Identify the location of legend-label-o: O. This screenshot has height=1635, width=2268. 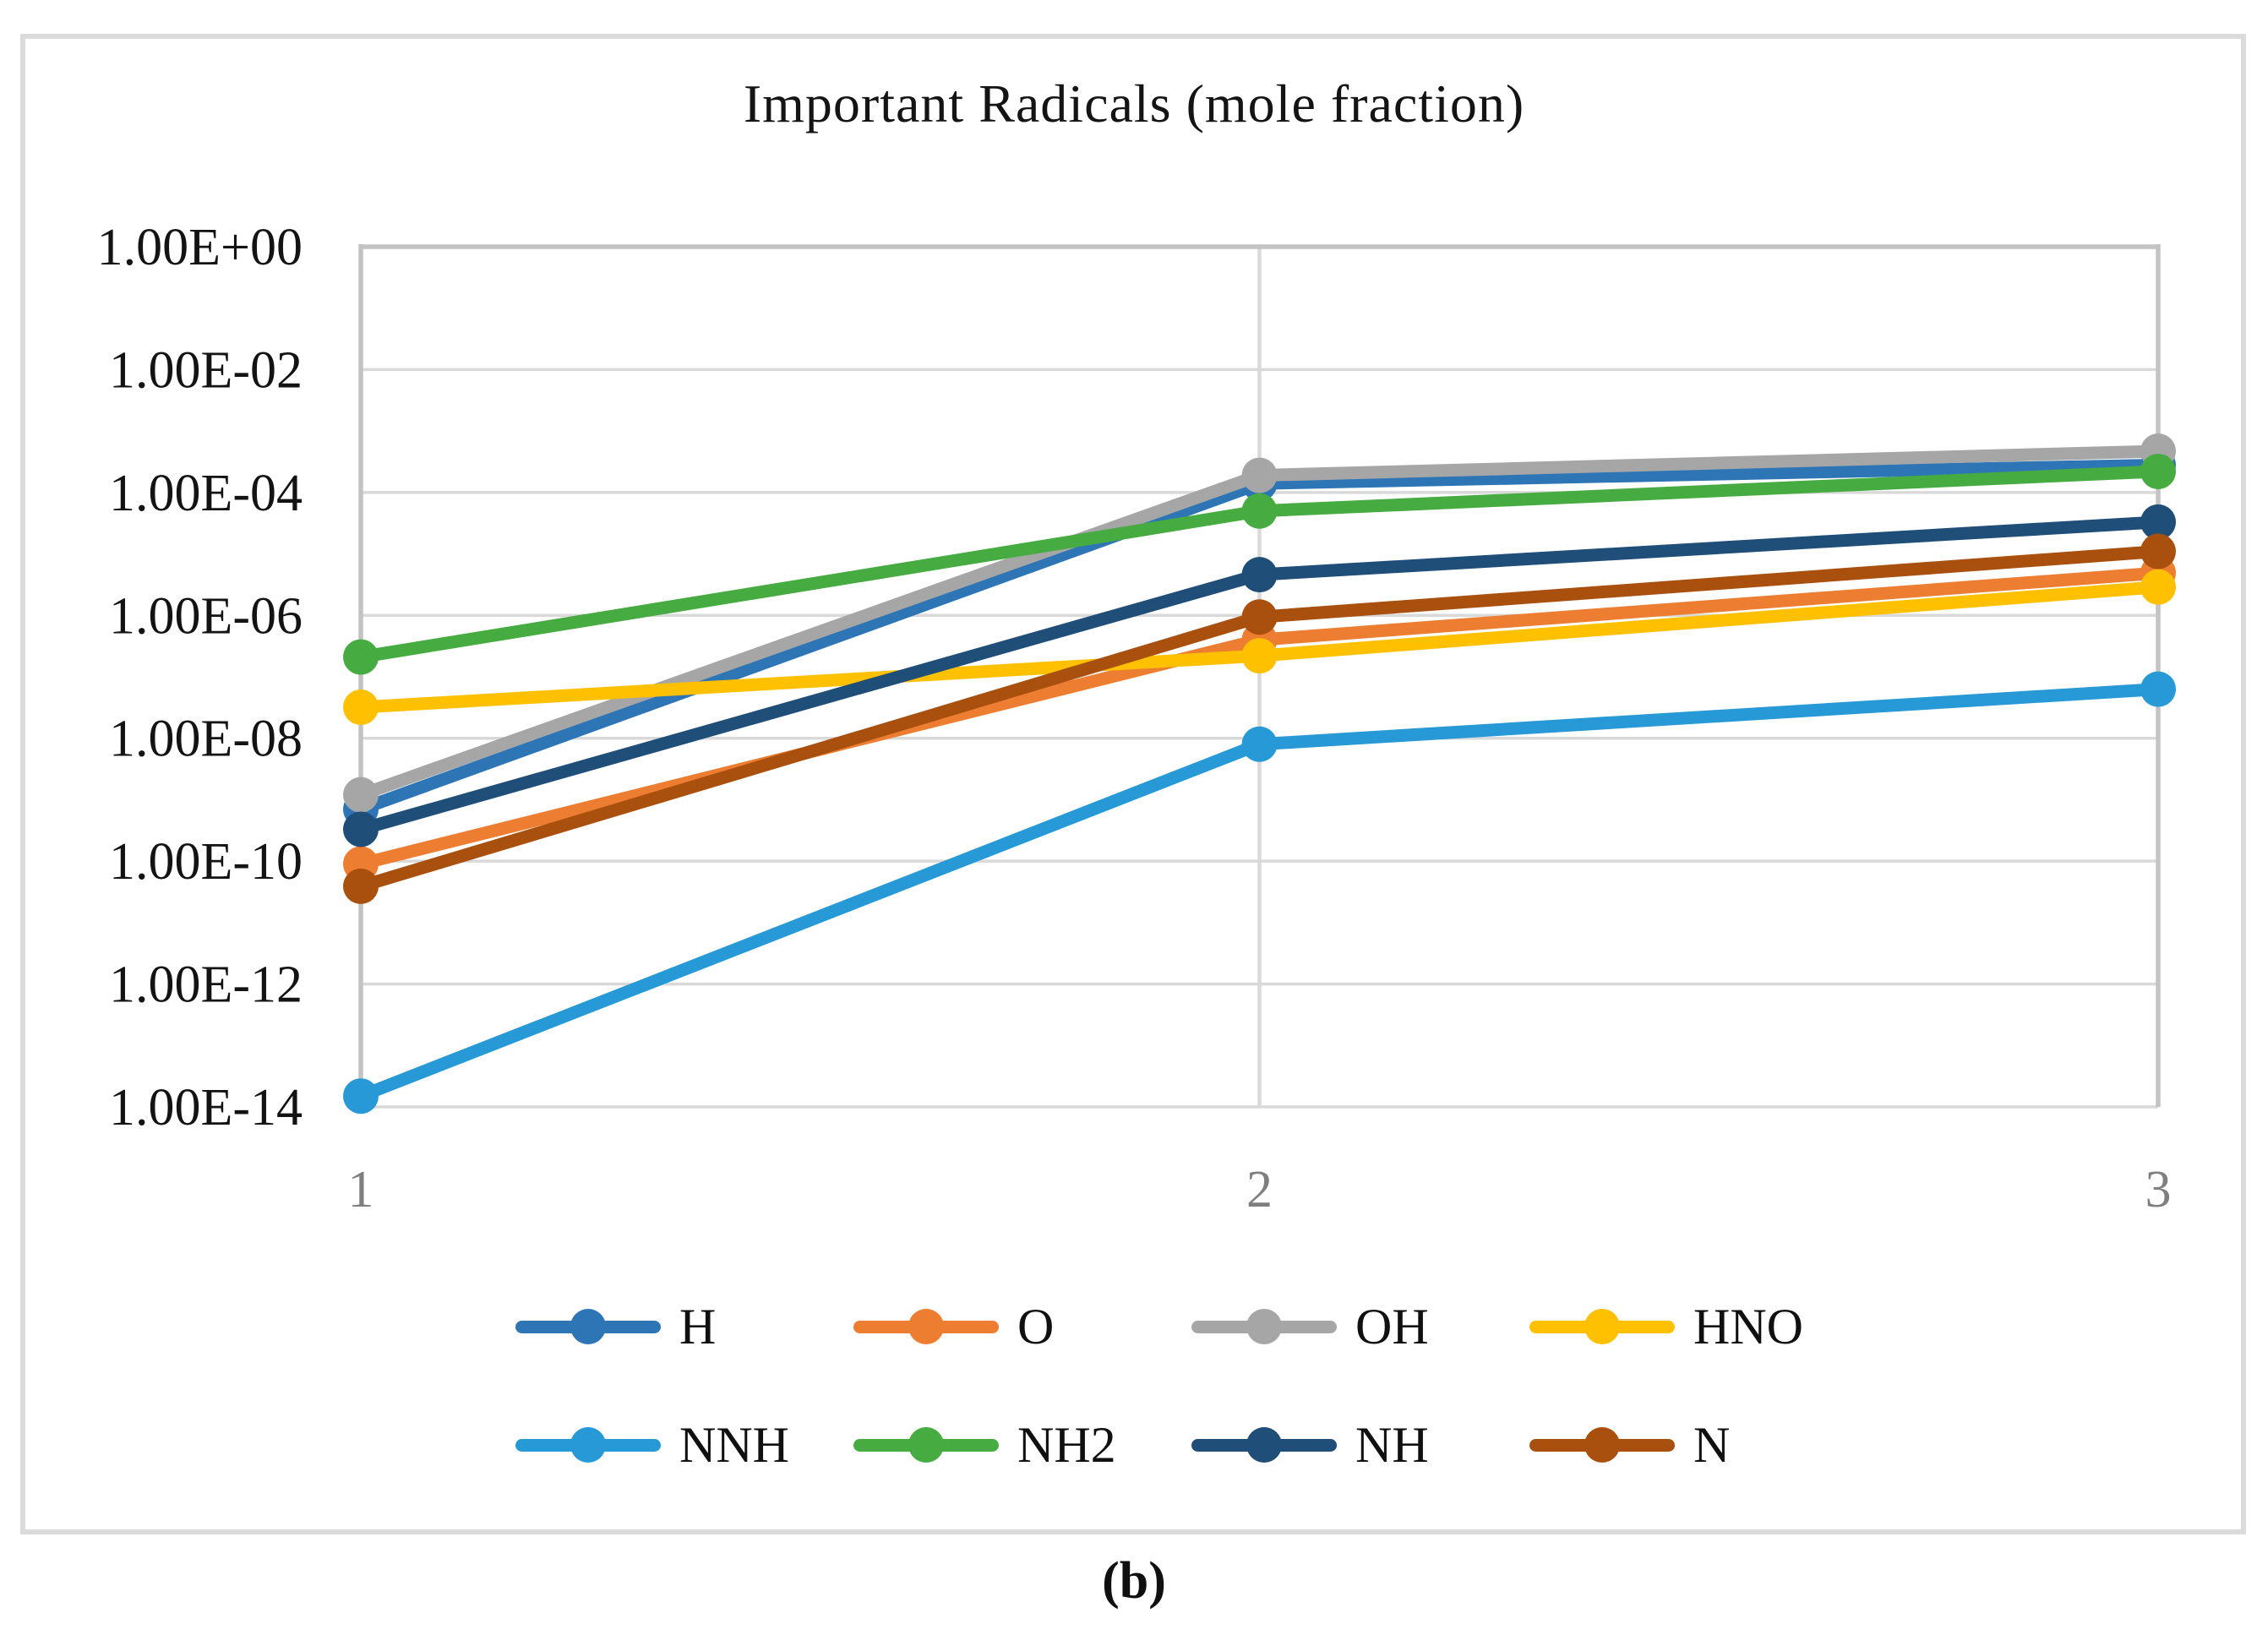
(1036, 1326).